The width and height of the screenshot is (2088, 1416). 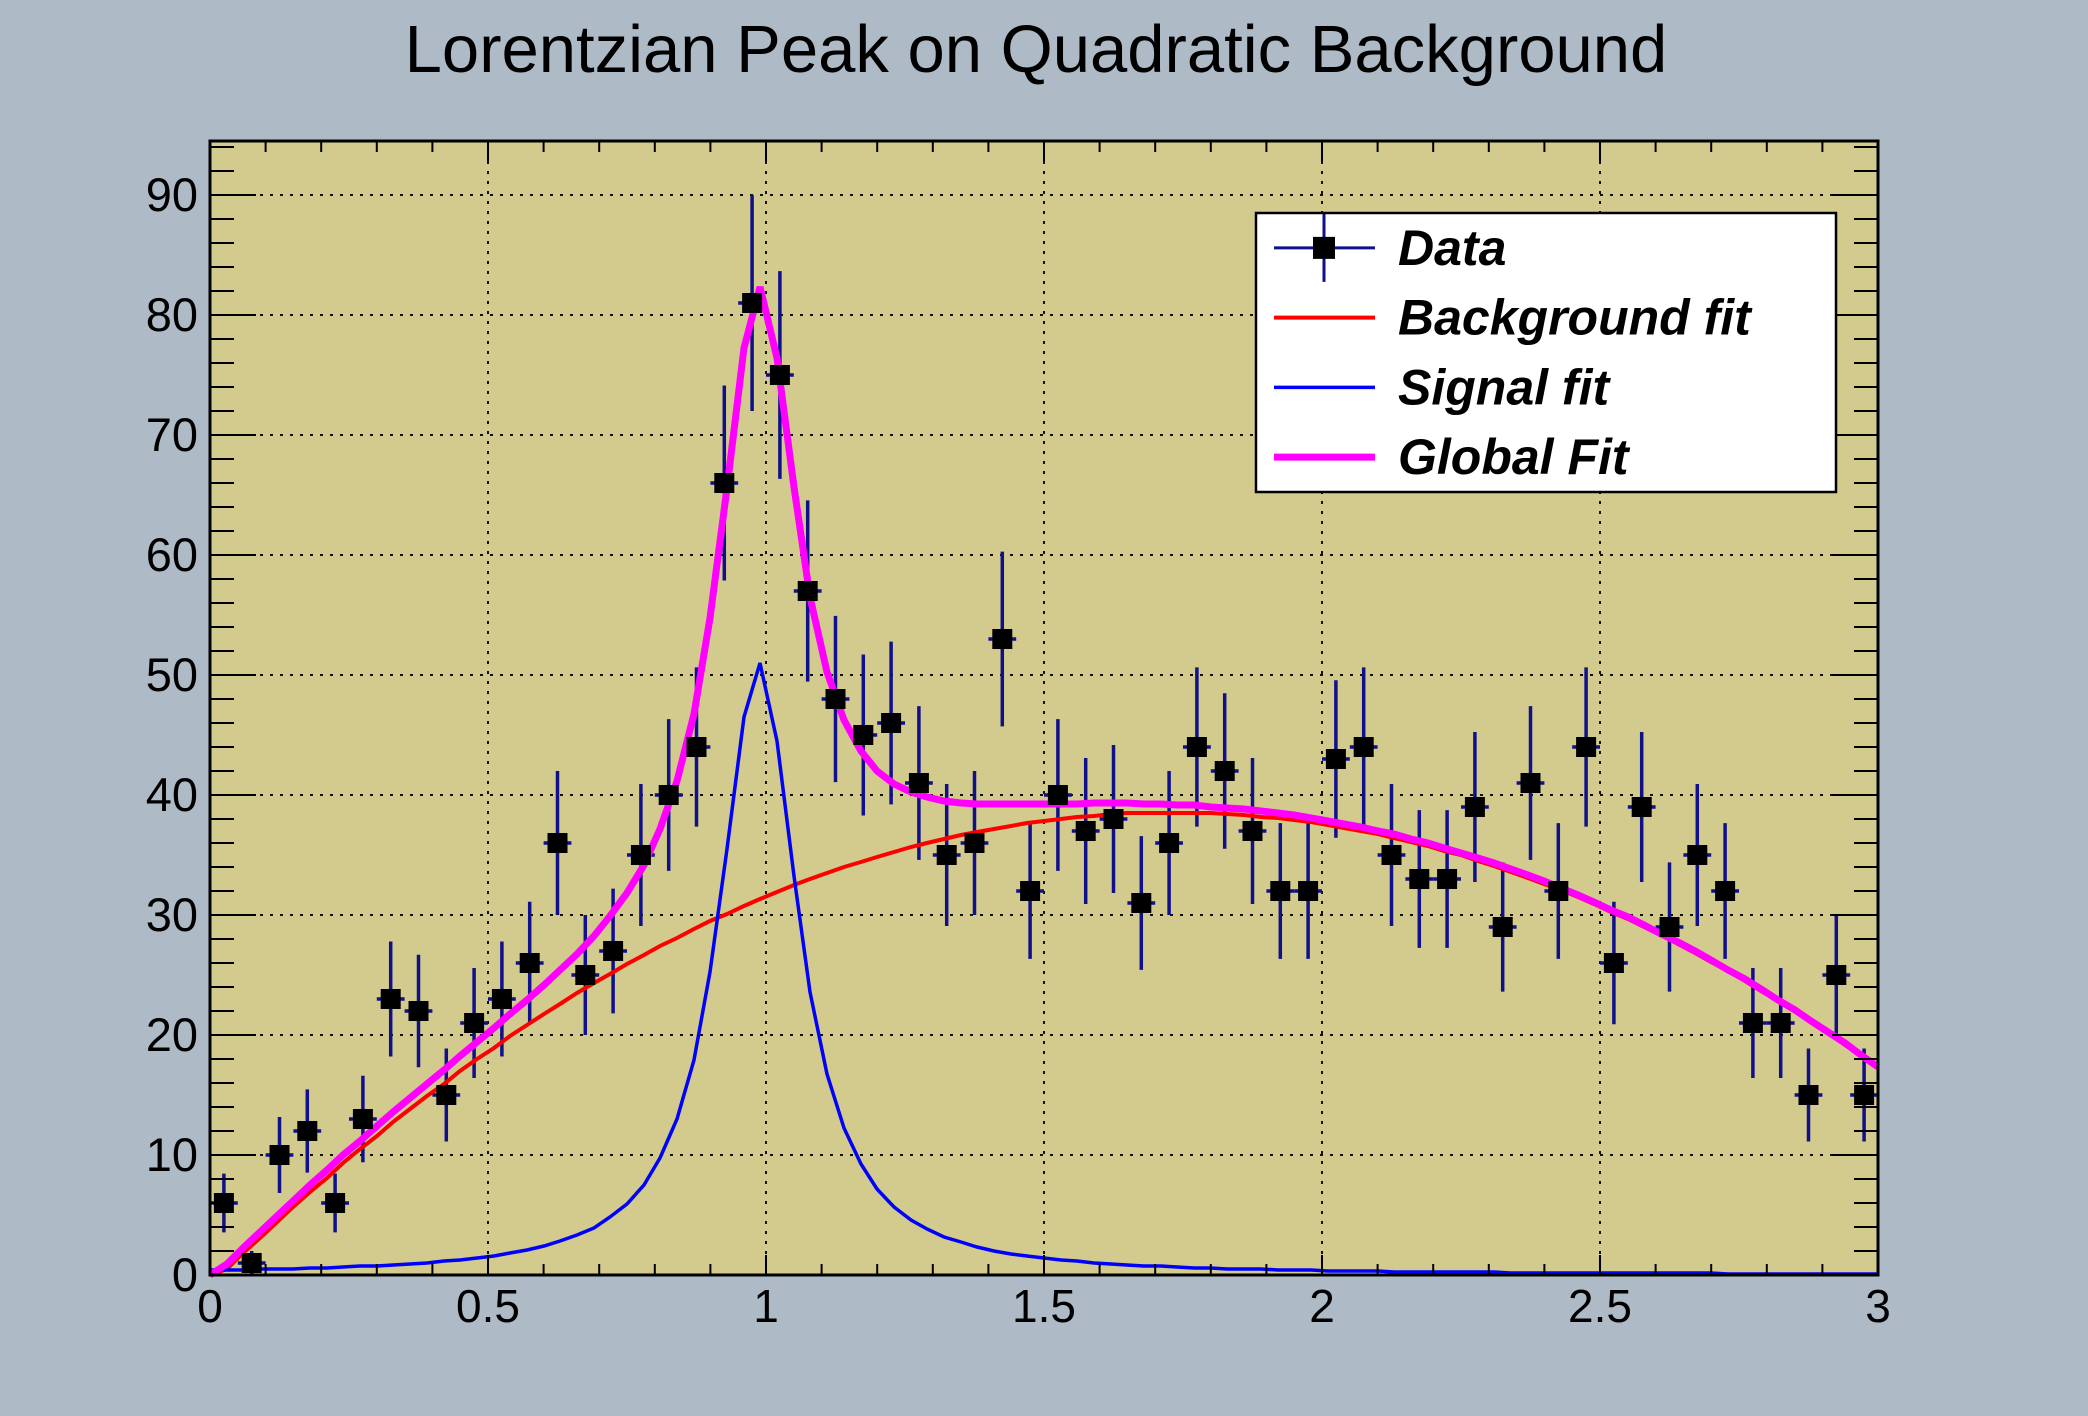 What do you see at coordinates (1036, 49) in the screenshot?
I see `chart-title: Lorentzian Peak on Quadratic Background` at bounding box center [1036, 49].